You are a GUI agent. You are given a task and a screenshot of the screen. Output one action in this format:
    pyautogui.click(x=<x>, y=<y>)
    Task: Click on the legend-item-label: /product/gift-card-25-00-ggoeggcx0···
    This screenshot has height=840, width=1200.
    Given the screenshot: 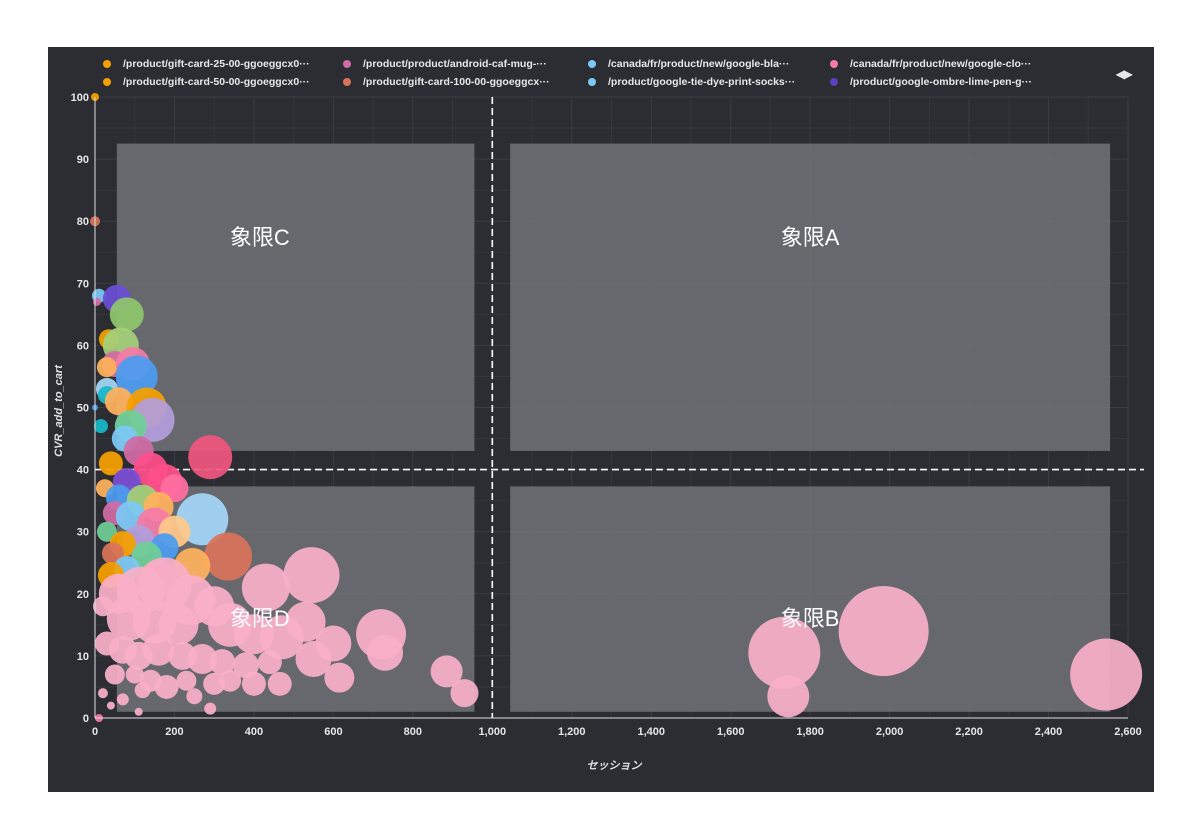 What is the action you would take?
    pyautogui.click(x=216, y=64)
    